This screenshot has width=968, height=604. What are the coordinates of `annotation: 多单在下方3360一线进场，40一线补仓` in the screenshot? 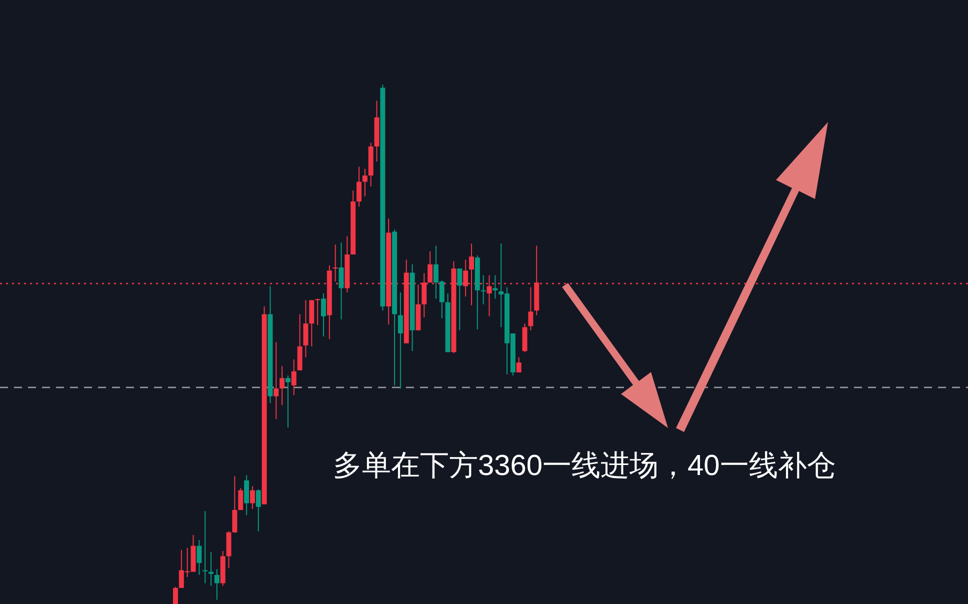 It's located at (584, 466).